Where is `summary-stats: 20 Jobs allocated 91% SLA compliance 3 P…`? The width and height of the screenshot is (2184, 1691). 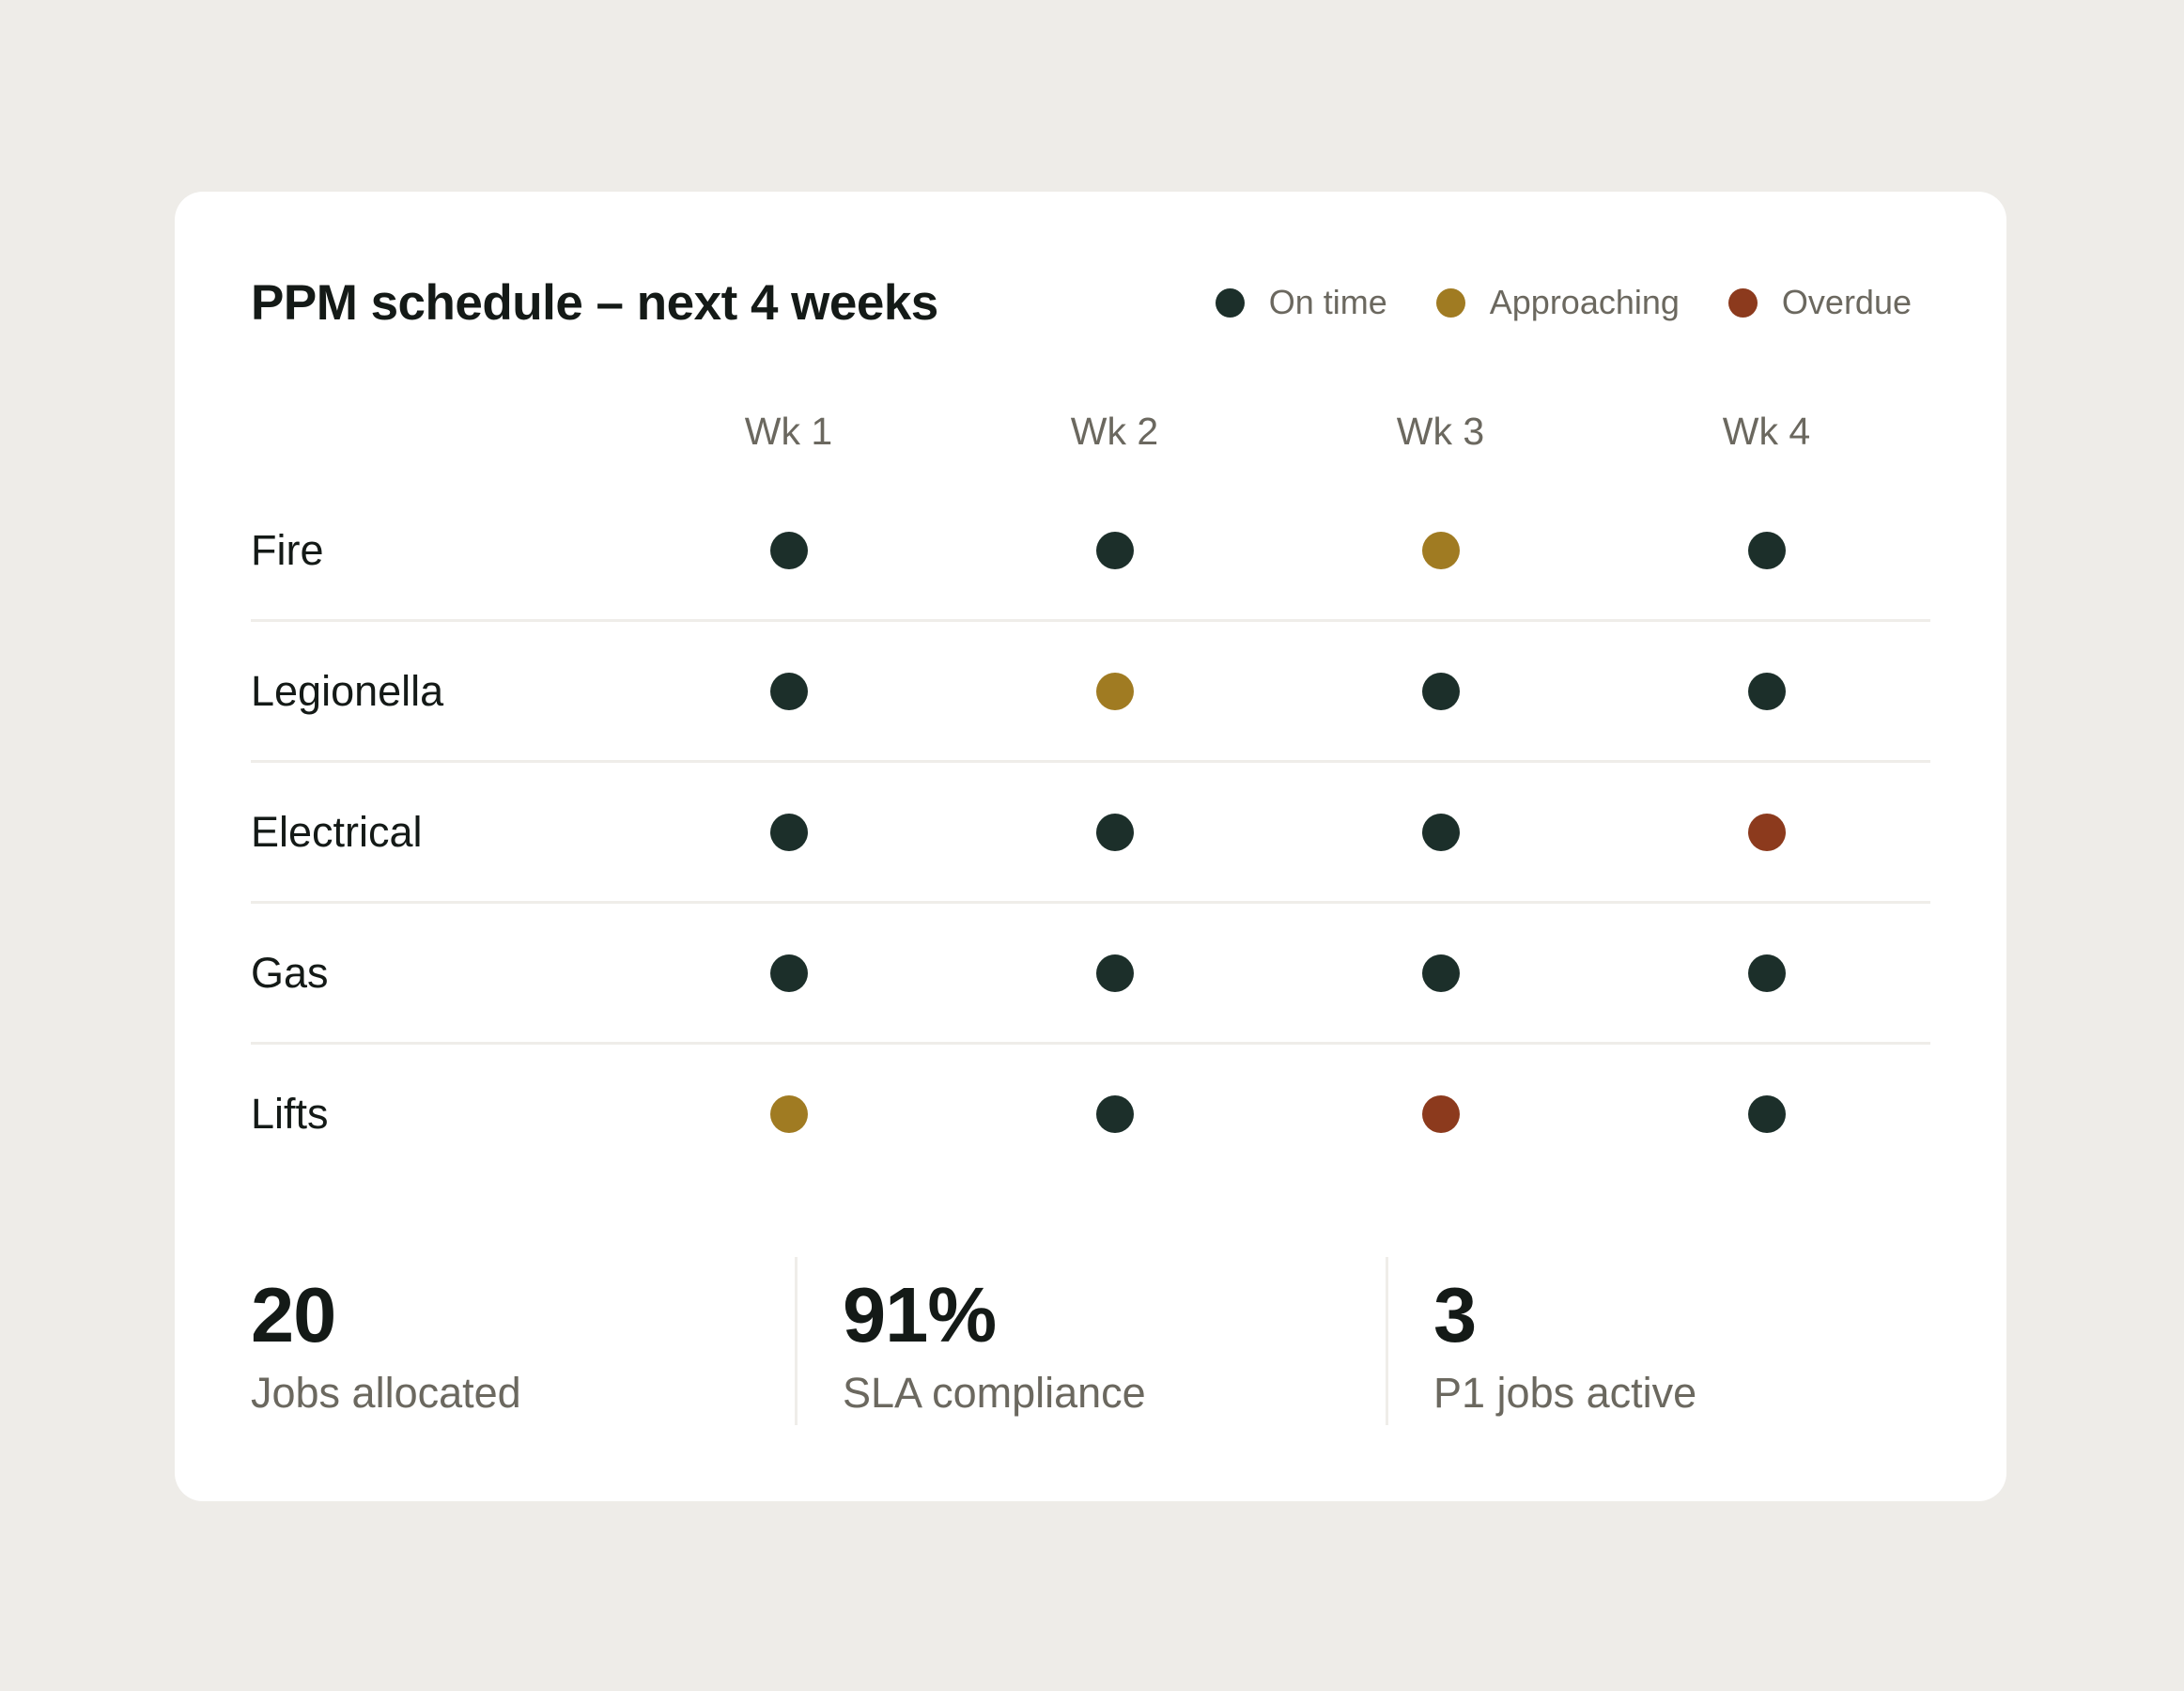
summary-stats: 20 Jobs allocated 91% SLA compliance 3 P… is located at coordinates (1090, 1341).